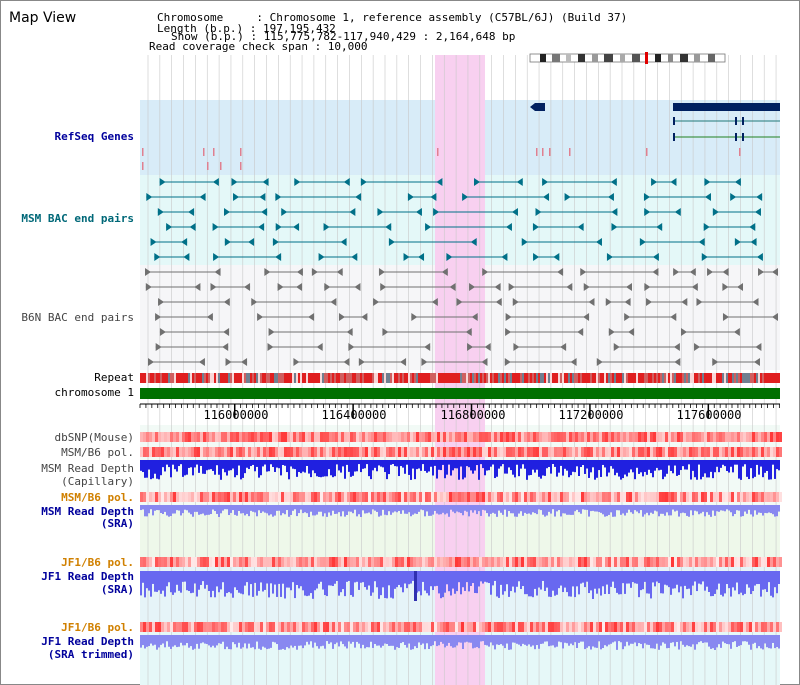 The height and width of the screenshot is (685, 800). Describe the element at coordinates (568, 58) in the screenshot. I see `ideogram-band` at that location.